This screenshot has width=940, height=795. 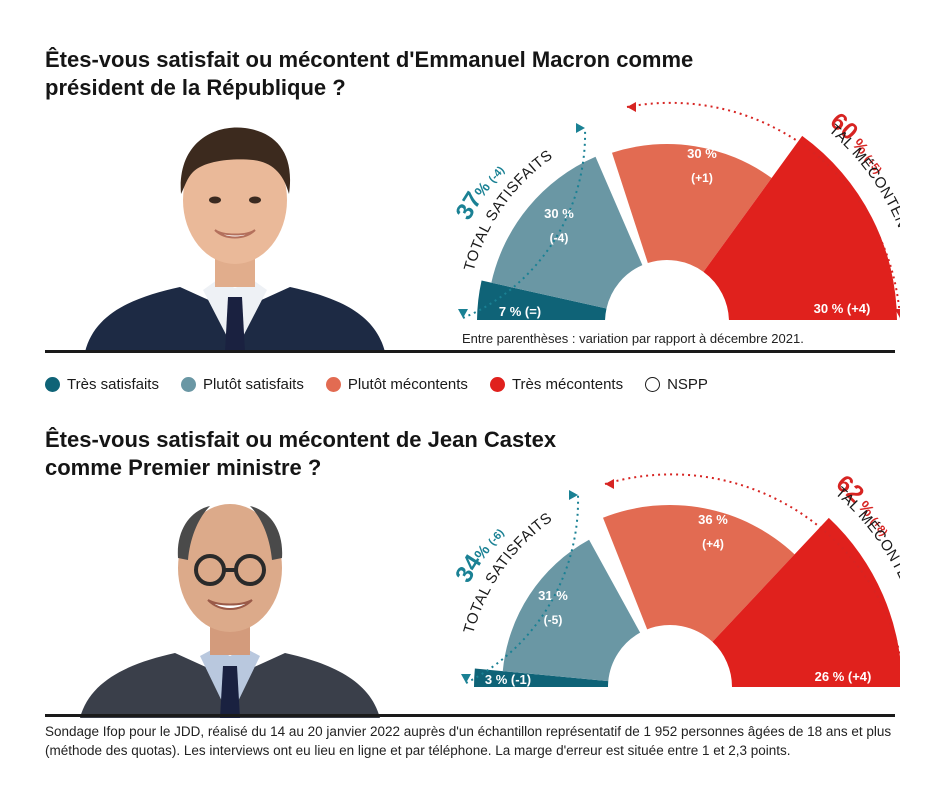 I want to click on legend-label-tres-mecontents: Très mécontents, so click(x=567, y=384).